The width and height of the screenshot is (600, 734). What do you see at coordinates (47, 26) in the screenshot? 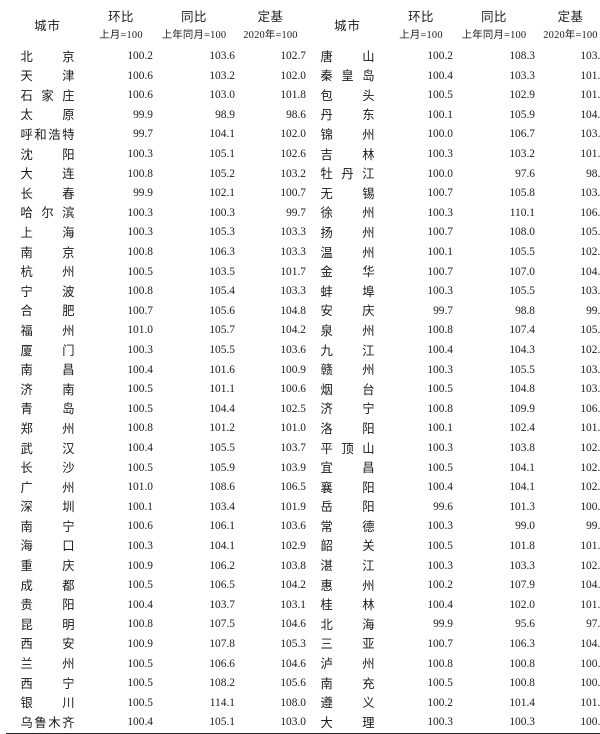
I see `header-city-left: 城市` at bounding box center [47, 26].